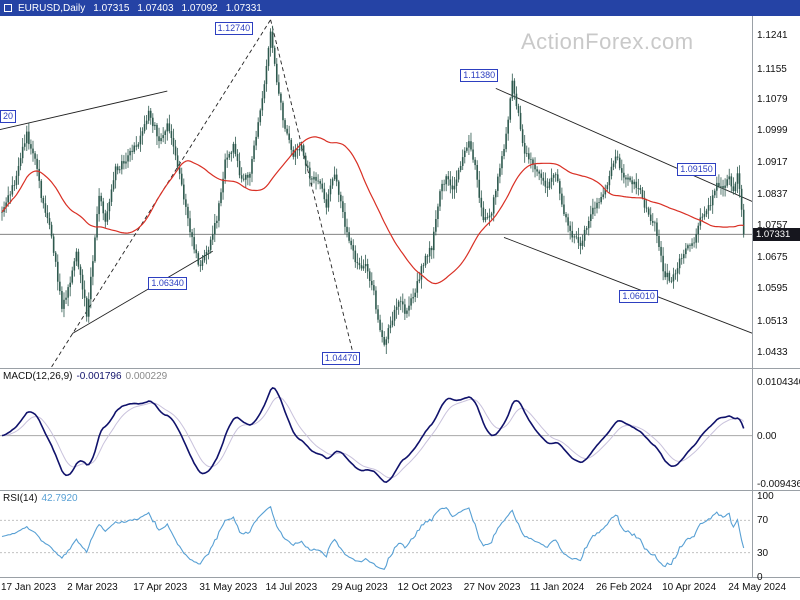 This screenshot has width=800, height=600. What do you see at coordinates (20, 498) in the screenshot?
I see `rsi-label: RSI(14)` at bounding box center [20, 498].